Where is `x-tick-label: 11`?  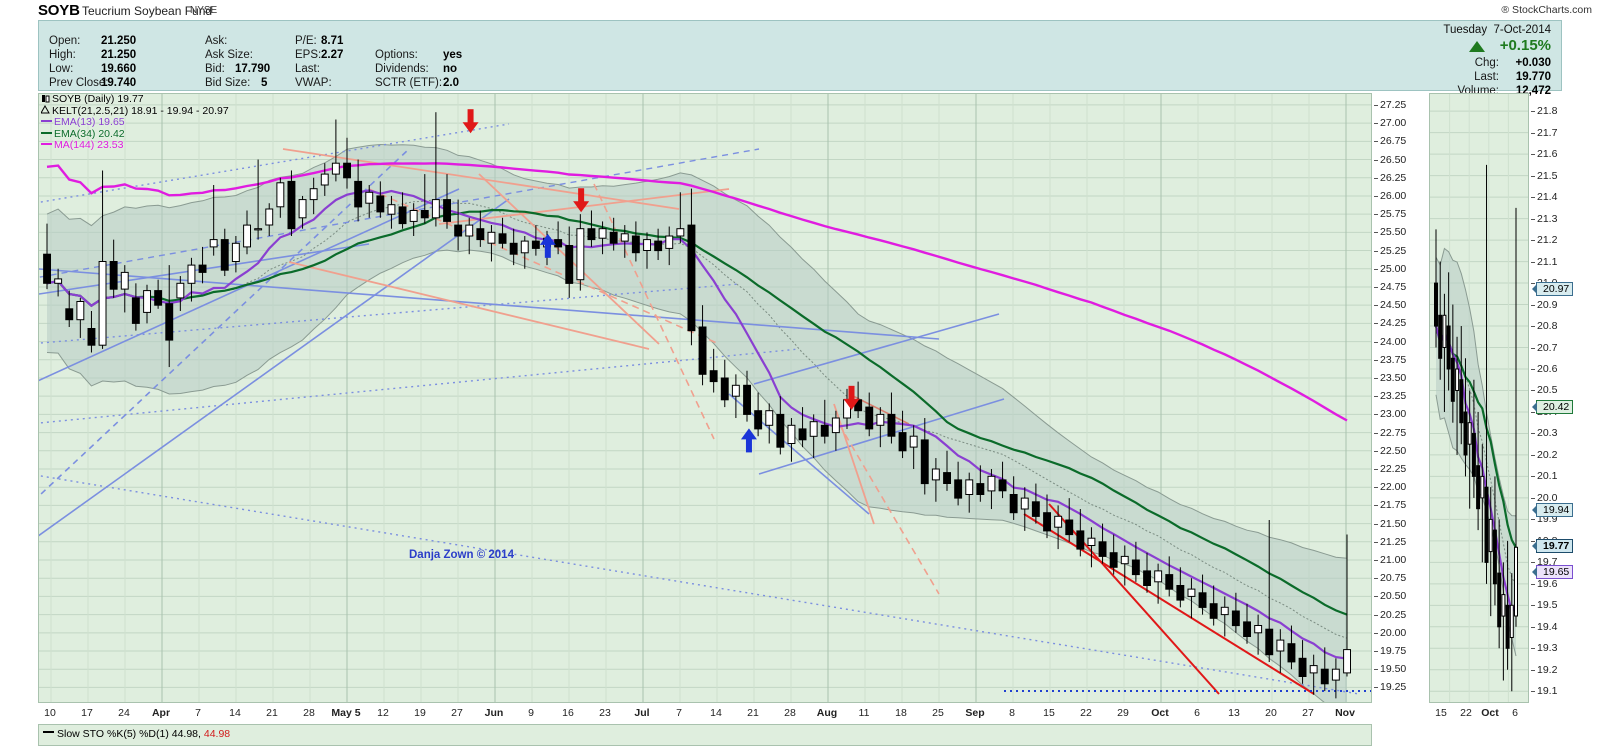
x-tick-label: 11 is located at coordinates (864, 713).